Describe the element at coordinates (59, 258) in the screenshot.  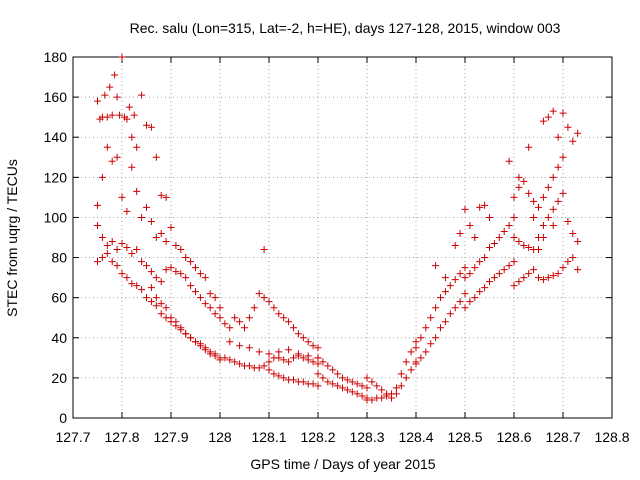
I see `y-tick-label: 80` at that location.